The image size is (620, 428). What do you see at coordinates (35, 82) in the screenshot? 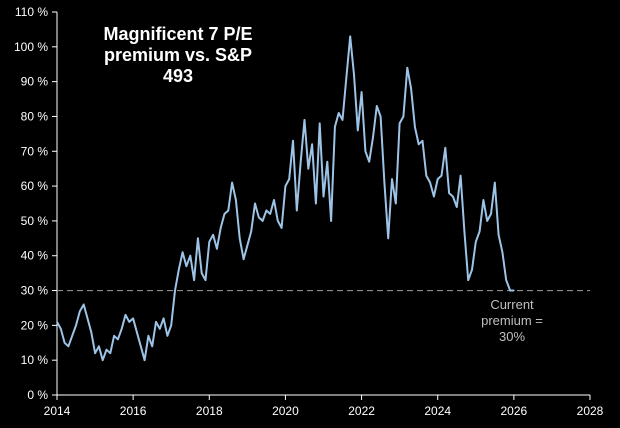
I see `y-tick-label: 90 %` at bounding box center [35, 82].